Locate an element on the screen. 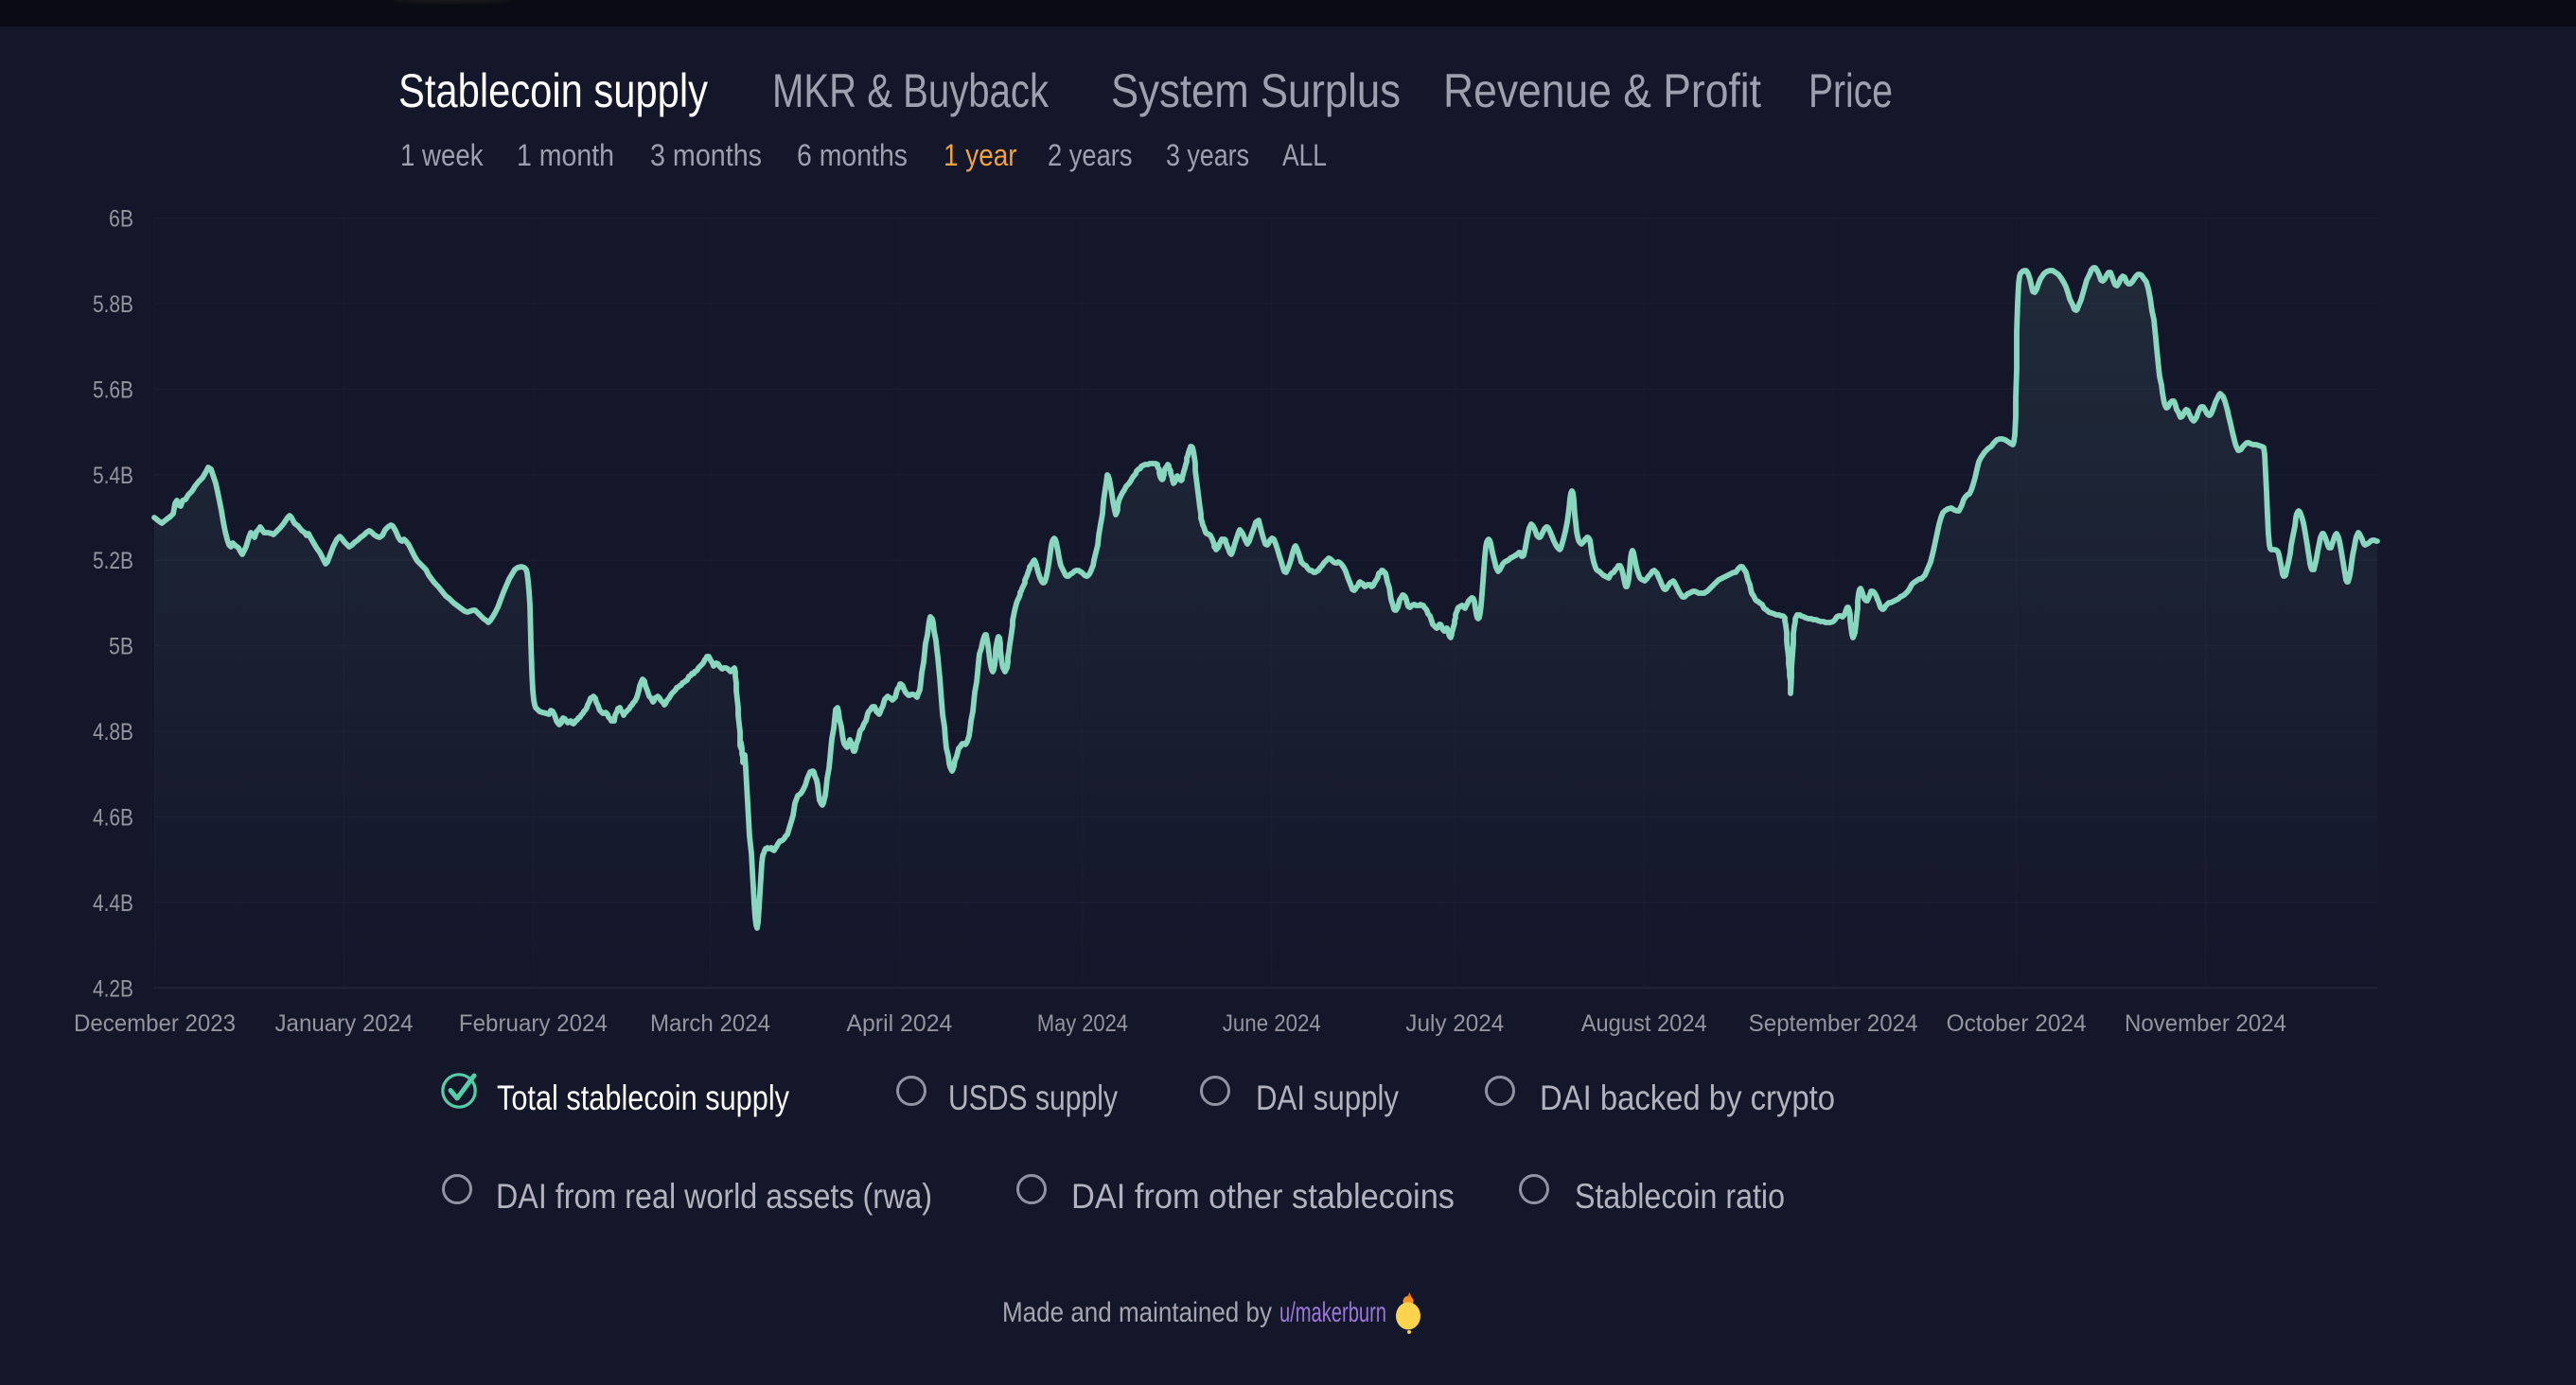 The image size is (2576, 1385). svg-text: September 2024 is located at coordinates (1833, 1023).